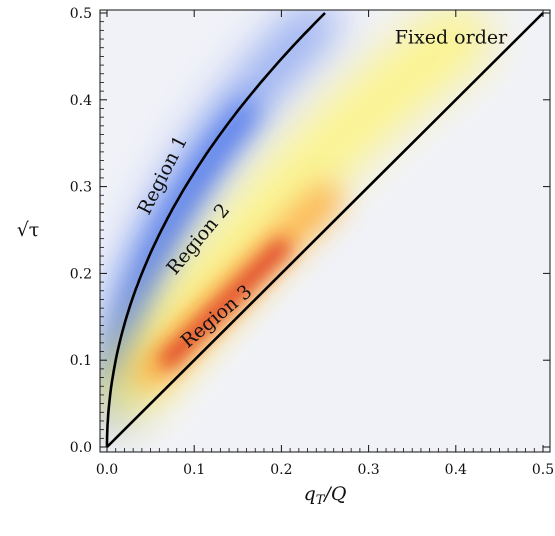  What do you see at coordinates (107, 470) in the screenshot?
I see `x-tick-label: 0.0` at bounding box center [107, 470].